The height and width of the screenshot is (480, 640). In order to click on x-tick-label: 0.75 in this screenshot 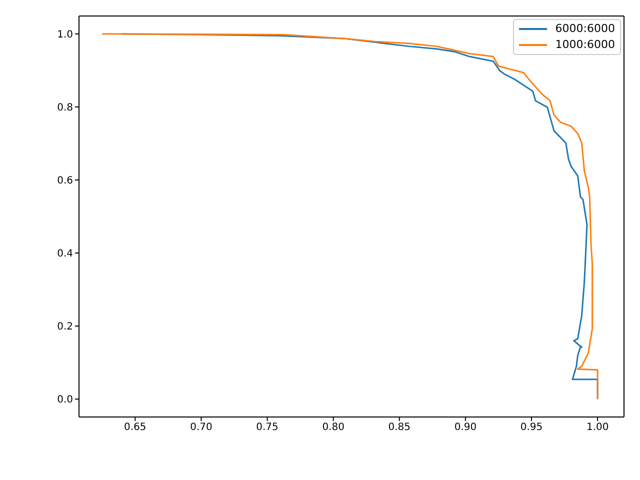, I will do `click(267, 428)`.